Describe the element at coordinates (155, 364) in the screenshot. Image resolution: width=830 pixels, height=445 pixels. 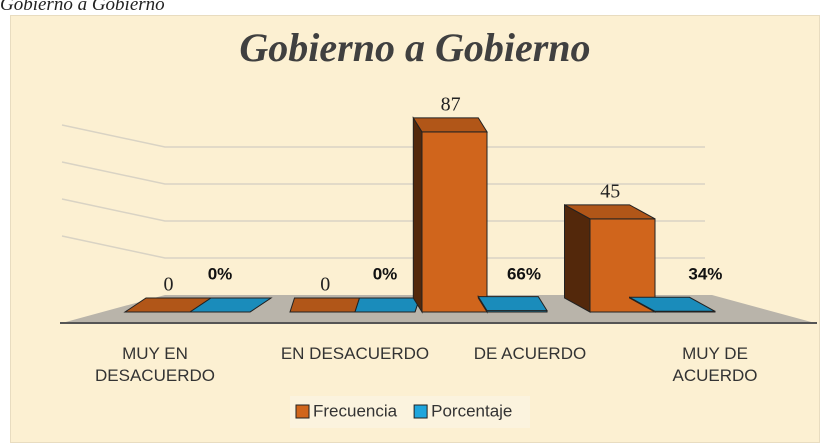
I see `x-tick-label: MUY EN DESACUERDO` at that location.